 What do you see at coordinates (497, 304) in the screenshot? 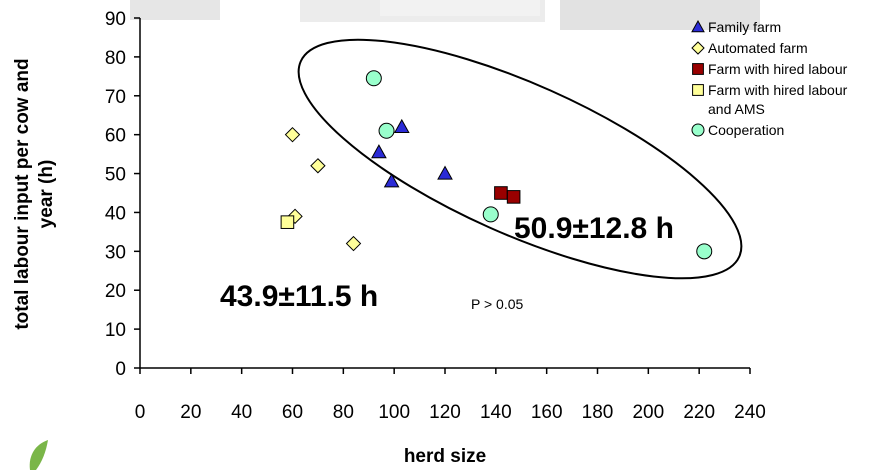
I see `p-value-label: P > 0.05` at bounding box center [497, 304].